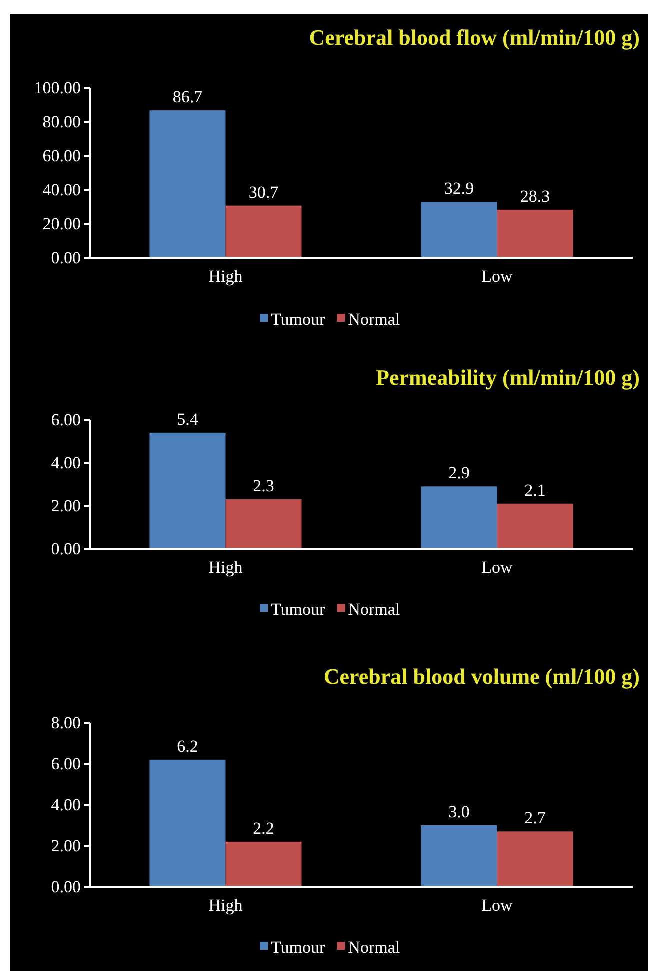 The image size is (648, 971). What do you see at coordinates (508, 377) in the screenshot?
I see `chart-title: Permeability (ml/min/100 g)` at bounding box center [508, 377].